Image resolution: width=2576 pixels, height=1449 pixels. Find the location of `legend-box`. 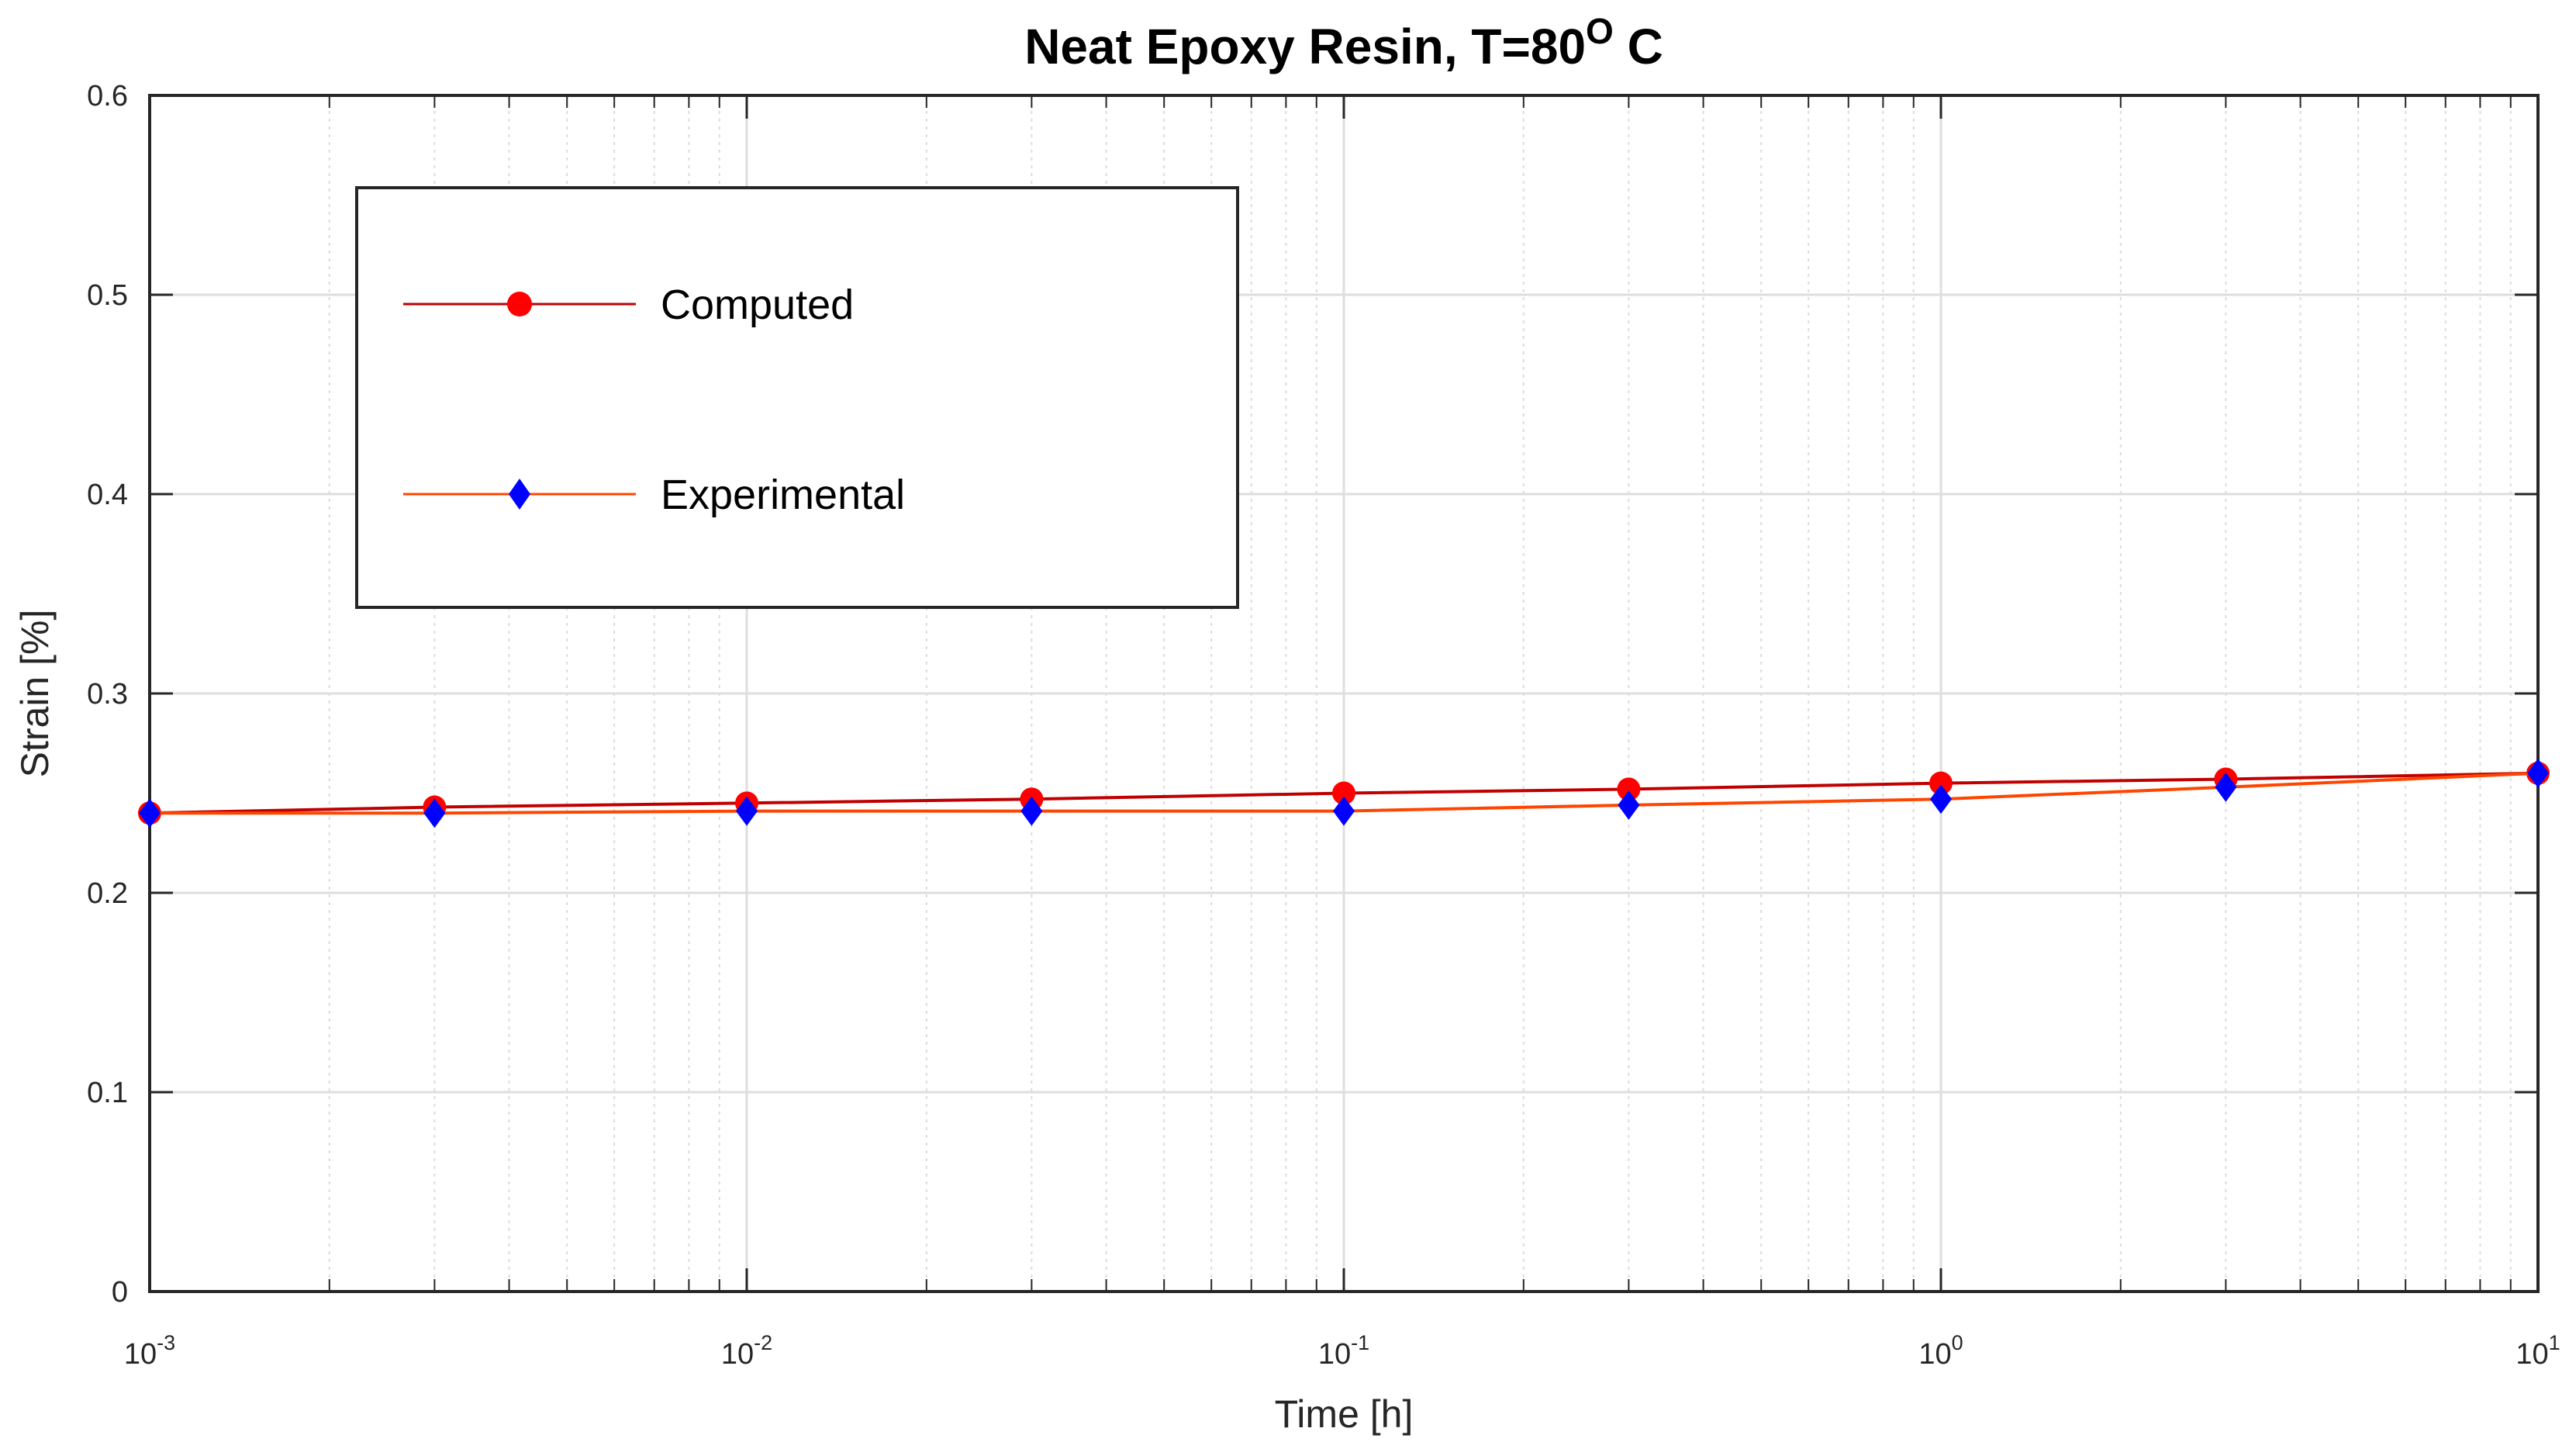

legend-box is located at coordinates (797, 397).